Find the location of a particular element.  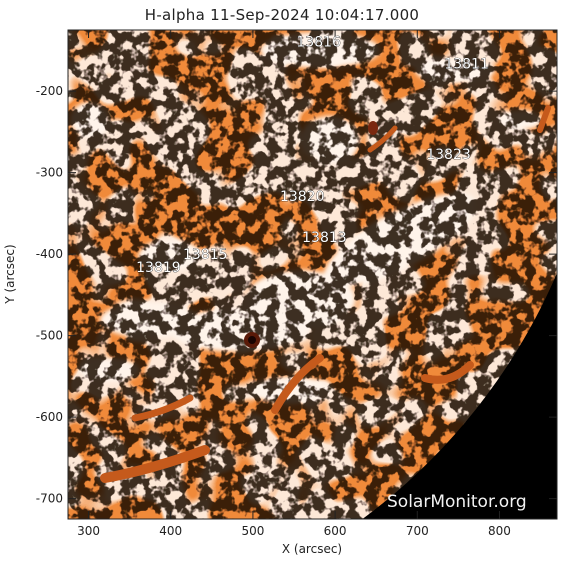

watermark-text: SolarMonitor.org is located at coordinates (457, 502).